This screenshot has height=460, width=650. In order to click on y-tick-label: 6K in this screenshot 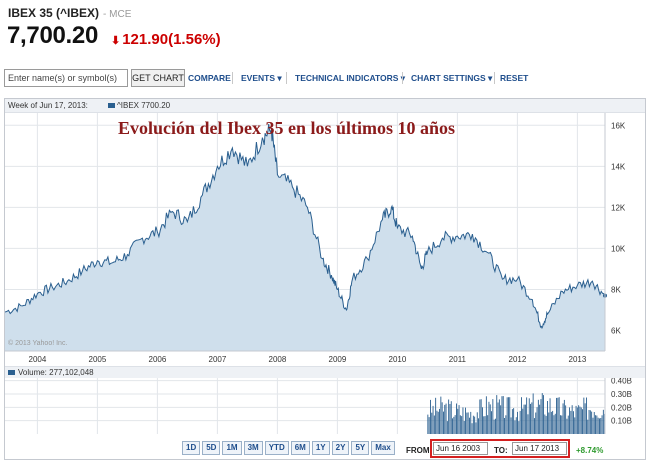, I will do `click(616, 330)`.